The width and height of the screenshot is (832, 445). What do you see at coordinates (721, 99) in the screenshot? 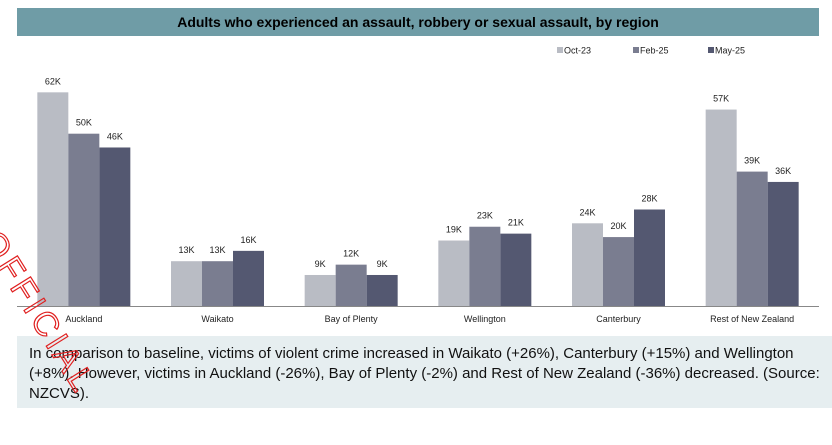
I see `data-label: 57K` at bounding box center [721, 99].